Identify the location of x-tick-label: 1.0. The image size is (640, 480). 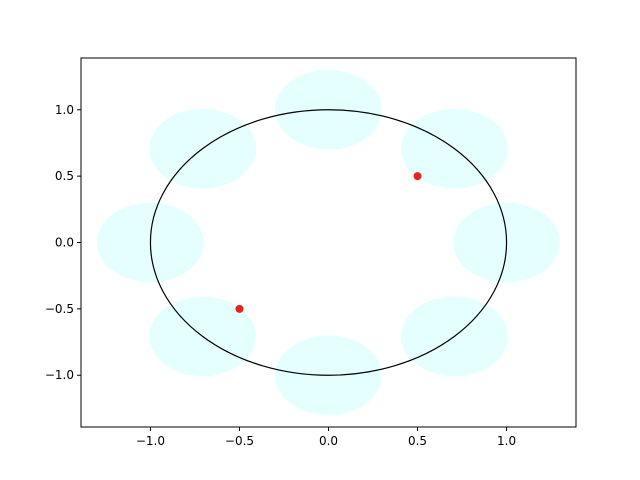
(506, 441).